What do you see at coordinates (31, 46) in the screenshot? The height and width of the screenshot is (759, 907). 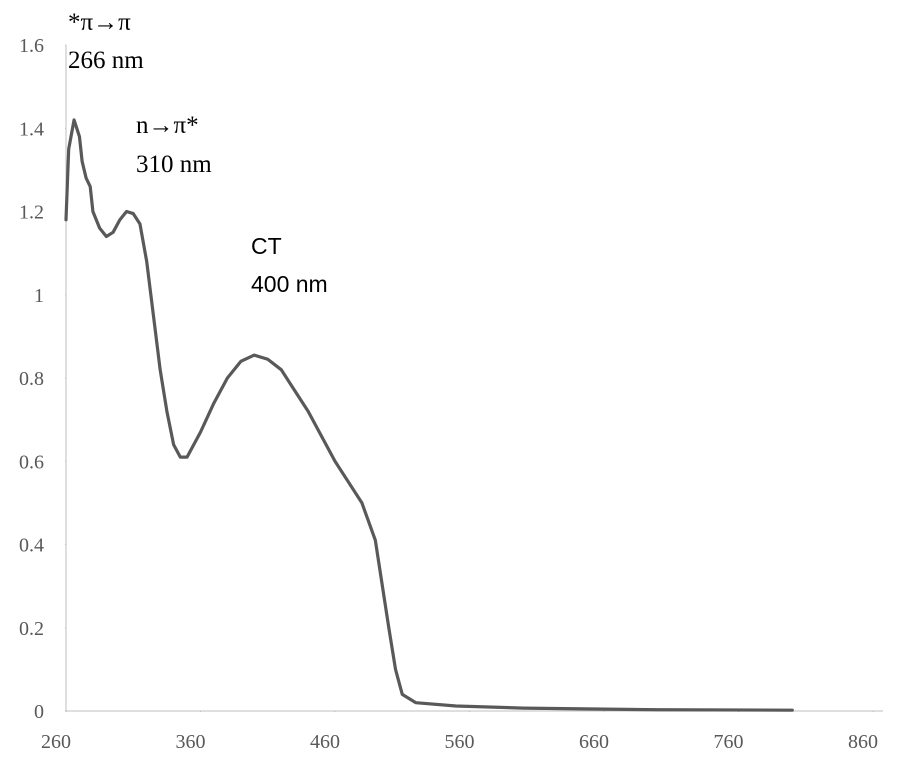 I see `y-tick-label: 1.6` at bounding box center [31, 46].